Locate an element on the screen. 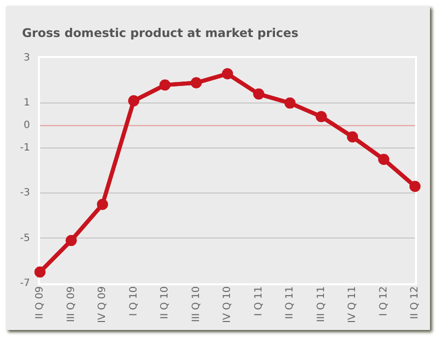 The image size is (439, 339). y-tick-label: -5 is located at coordinates (25, 238).